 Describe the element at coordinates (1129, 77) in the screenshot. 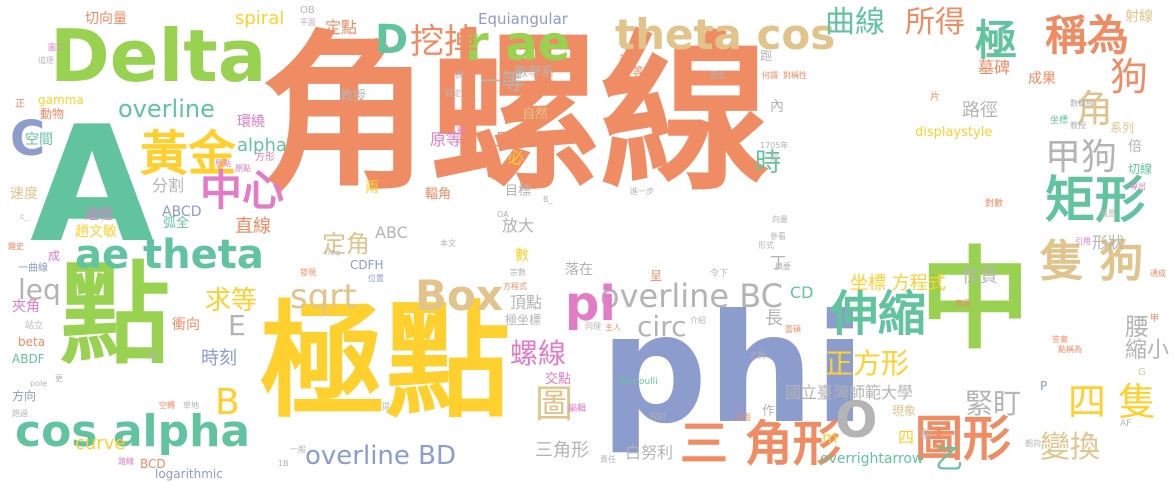

I see `word-32: 狗` at that location.